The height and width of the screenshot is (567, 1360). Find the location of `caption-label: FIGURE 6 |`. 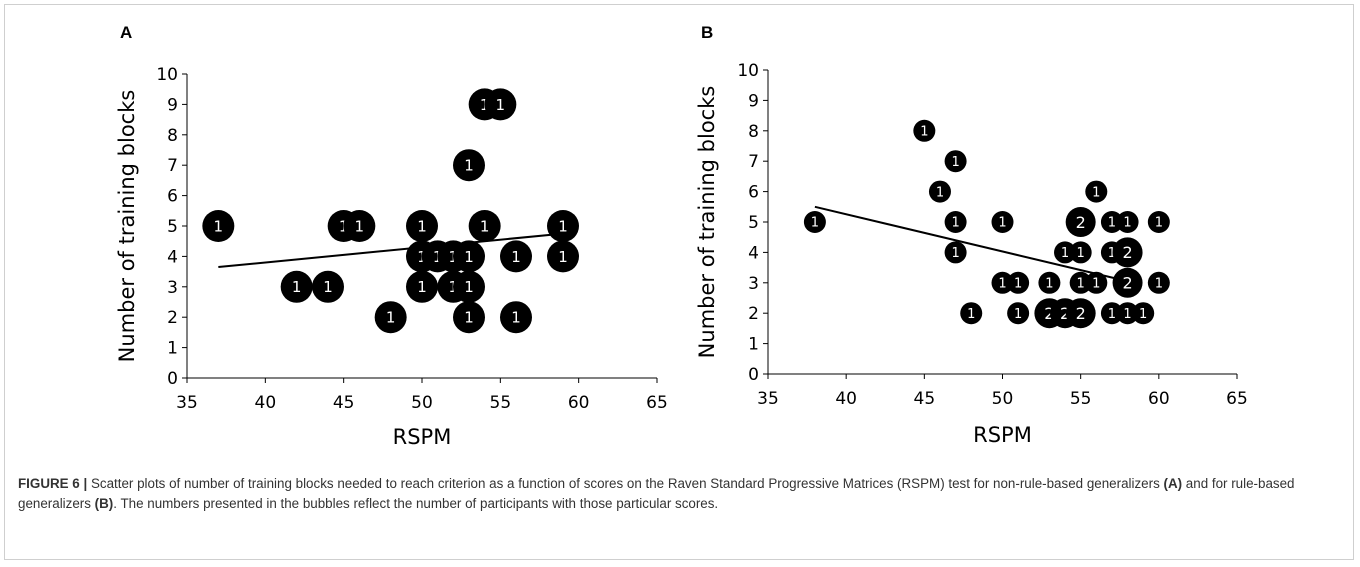

caption-label: FIGURE 6 | is located at coordinates (53, 483).